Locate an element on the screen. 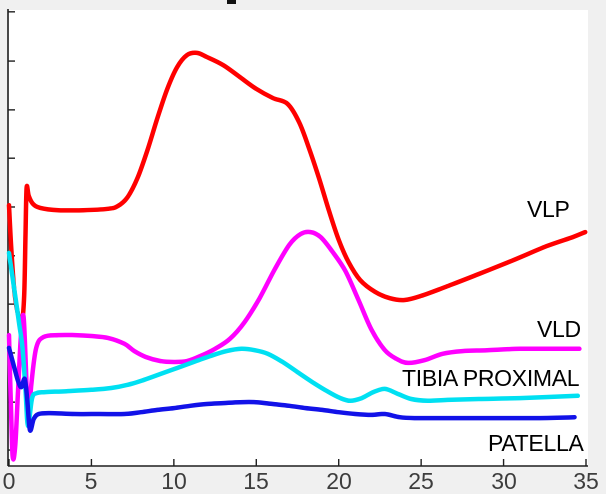  x-tick-label-10: 10 is located at coordinates (174, 481).